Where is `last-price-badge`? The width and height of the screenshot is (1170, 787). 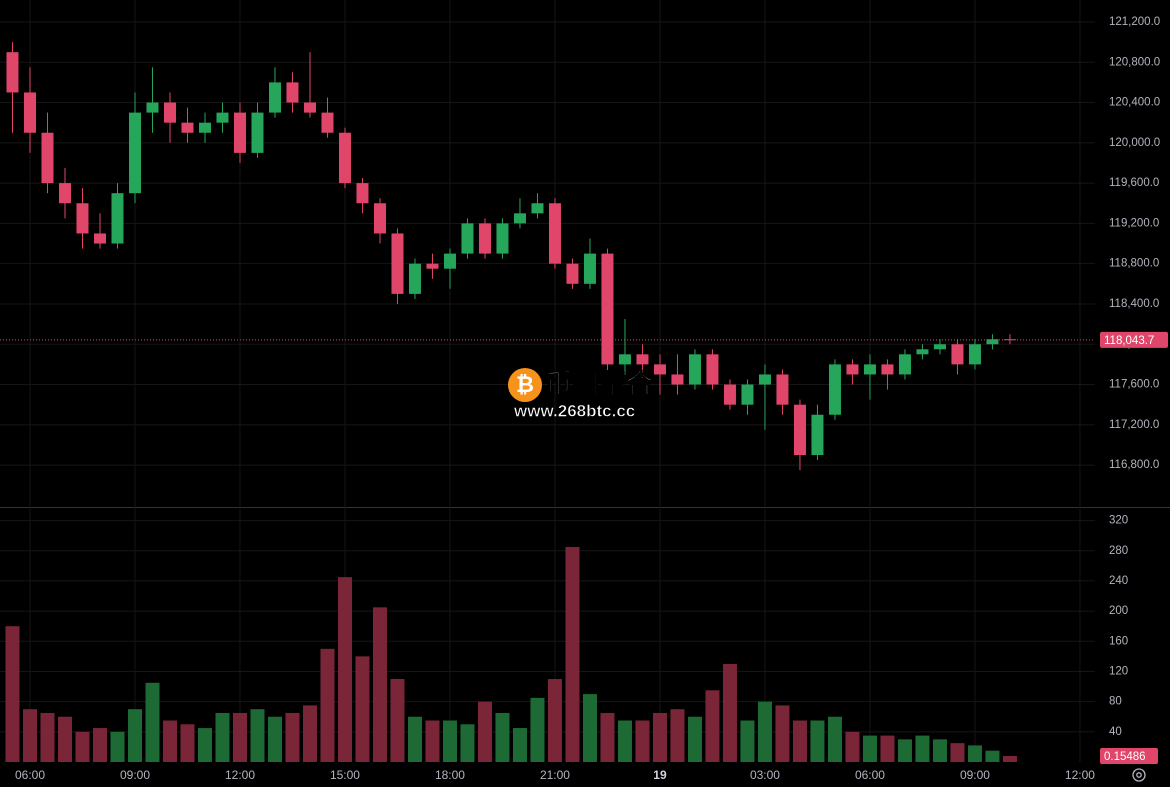
last-price-badge is located at coordinates (1134, 339).